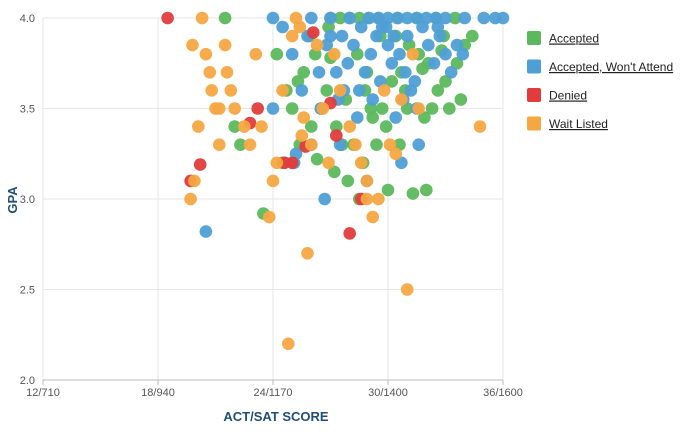 Image resolution: width=680 pixels, height=436 pixels. I want to click on x-axis-title: ACT/SAT SCORE, so click(276, 416).